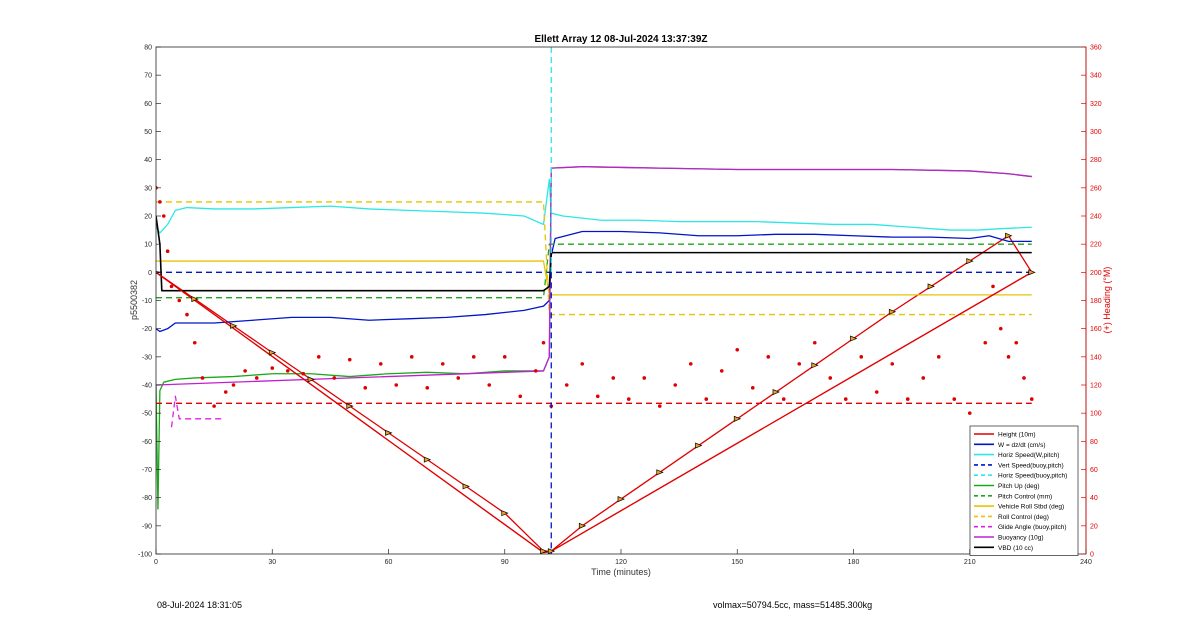  Describe the element at coordinates (854, 562) in the screenshot. I see `x-tick-label: 180` at that location.